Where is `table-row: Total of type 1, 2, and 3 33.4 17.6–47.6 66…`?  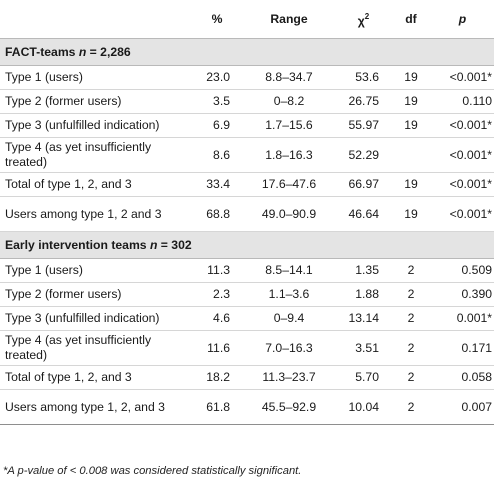 table-row: Total of type 1, 2, and 3 33.4 17.6–47.6 66… is located at coordinates (247, 184).